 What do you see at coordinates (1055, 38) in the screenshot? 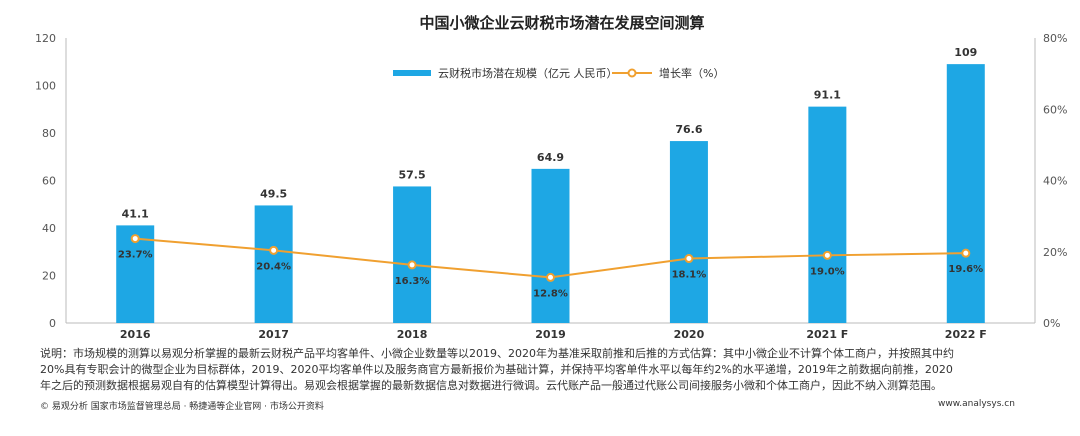
I see `y-right-tick-label: 80%` at bounding box center [1055, 38].